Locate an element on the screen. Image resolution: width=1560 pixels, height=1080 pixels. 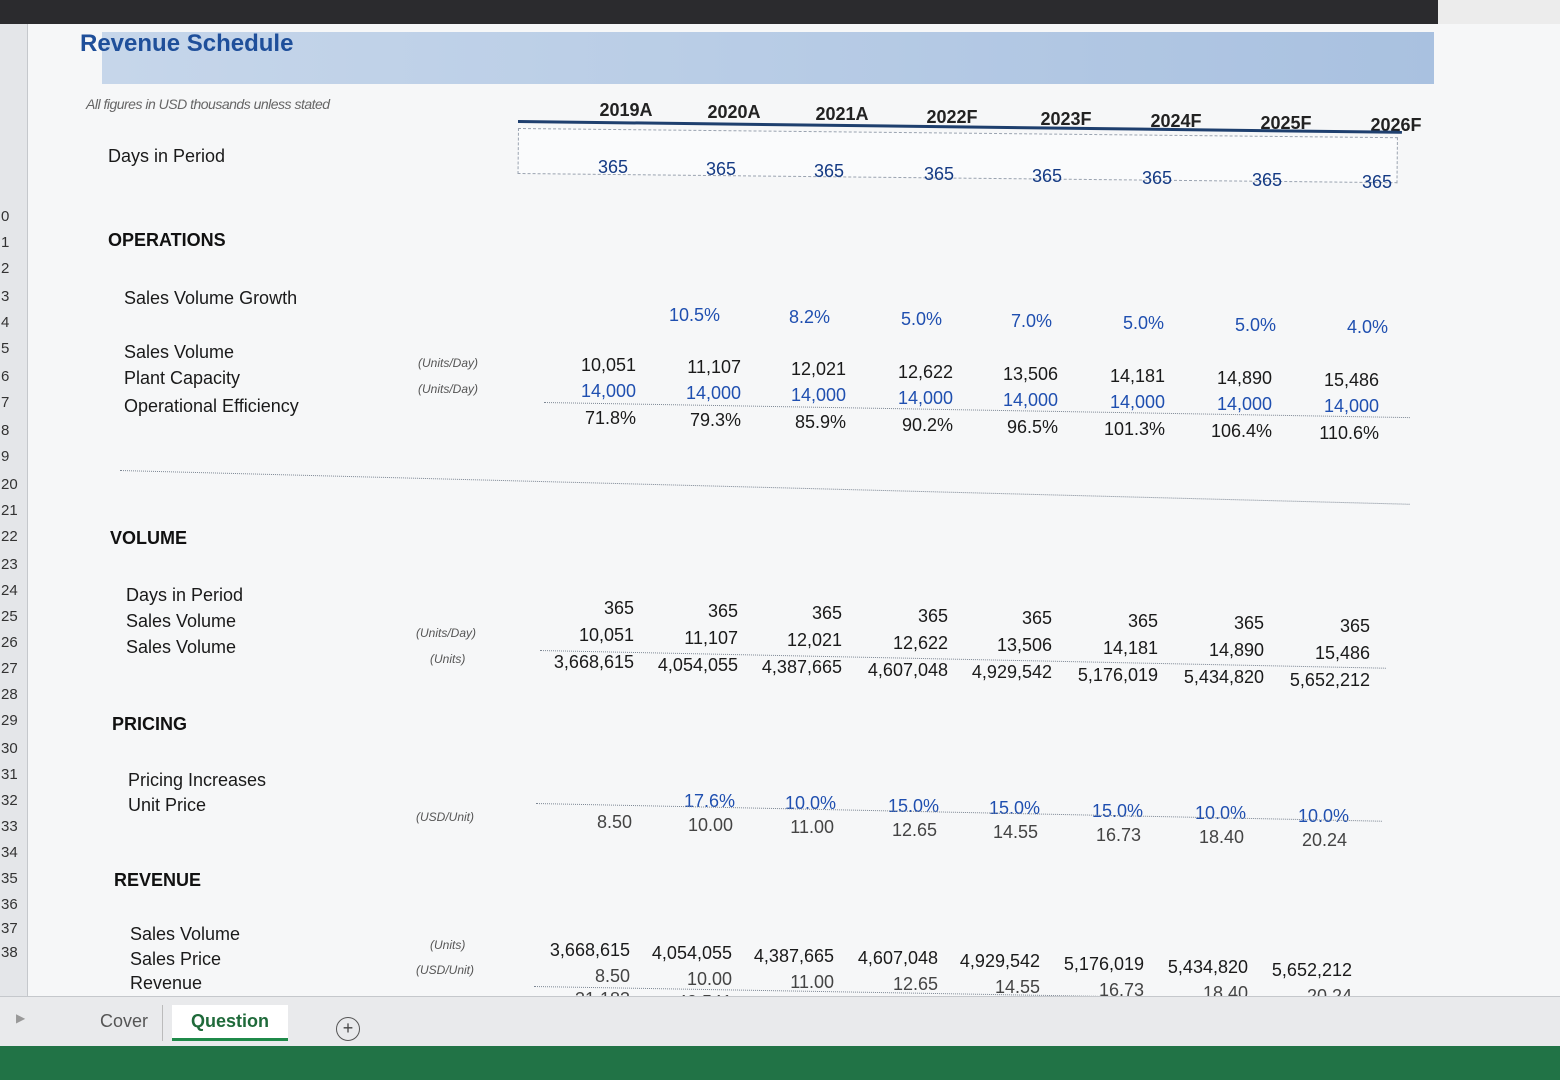
unit-price-cell: 11.00 is located at coordinates (812, 827).